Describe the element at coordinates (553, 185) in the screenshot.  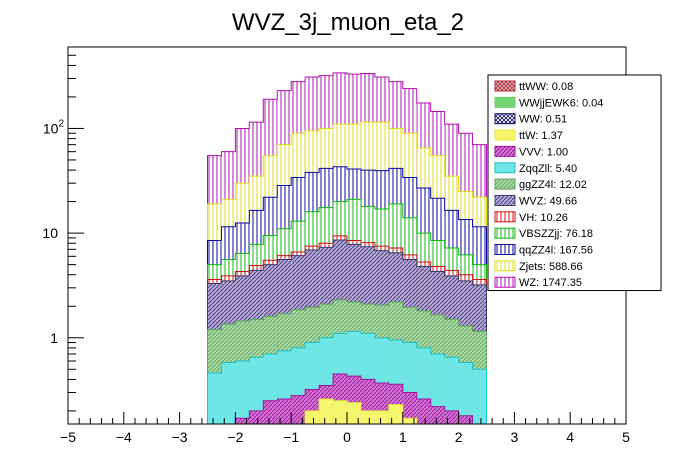
I see `legend-label: ggZZ4l: 12.02` at that location.